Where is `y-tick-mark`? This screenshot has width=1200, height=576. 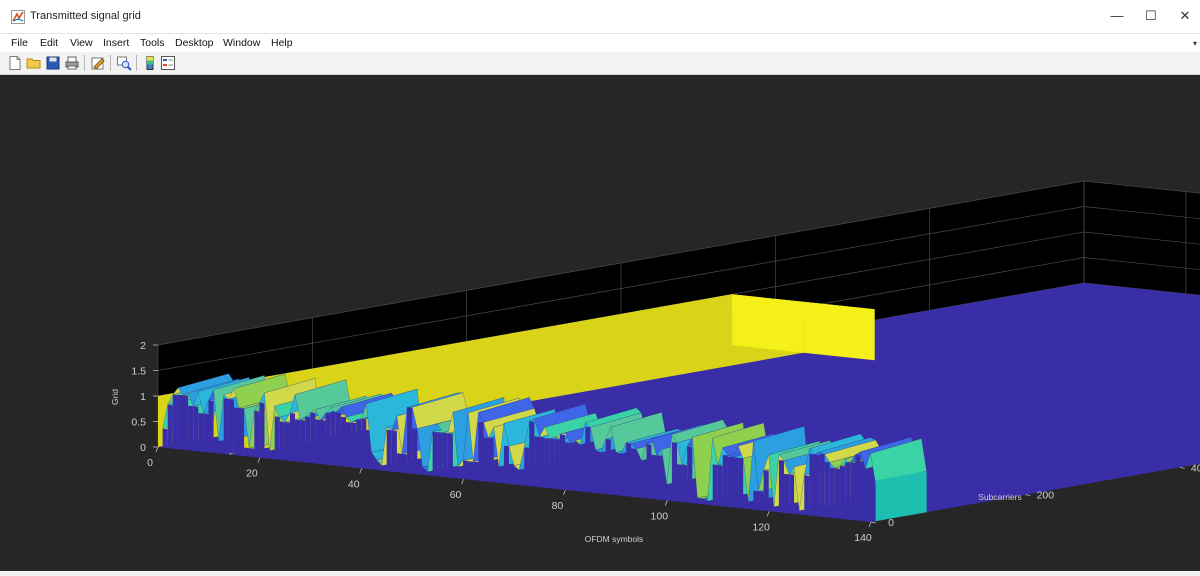 y-tick-mark is located at coordinates (1028, 495).